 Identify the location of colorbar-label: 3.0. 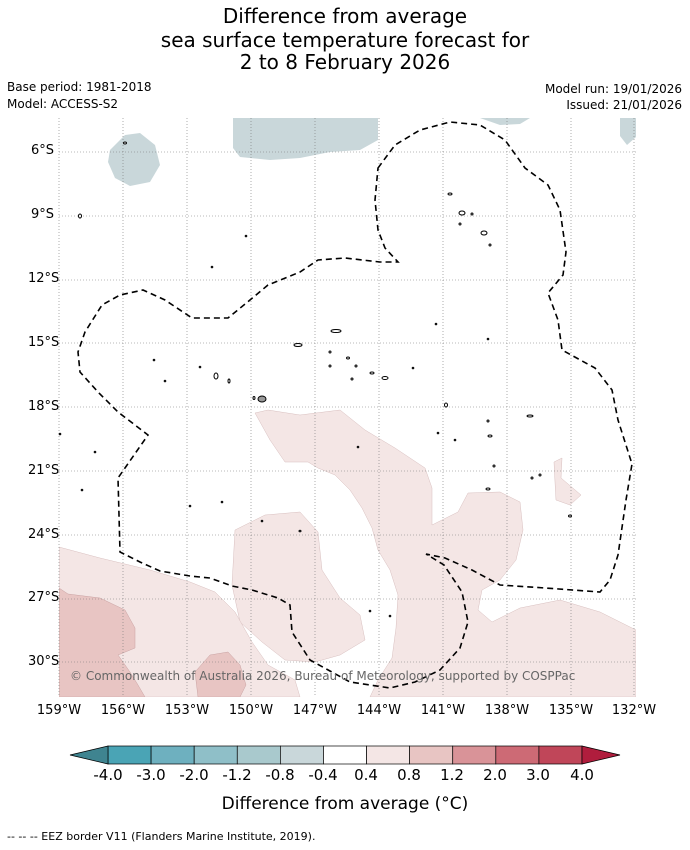
(538, 775).